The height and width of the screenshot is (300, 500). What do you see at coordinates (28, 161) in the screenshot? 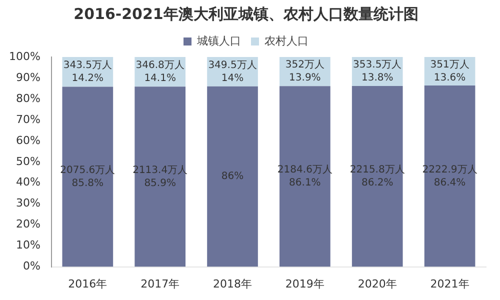
I see `y-tick-label: 50%` at bounding box center [28, 161].